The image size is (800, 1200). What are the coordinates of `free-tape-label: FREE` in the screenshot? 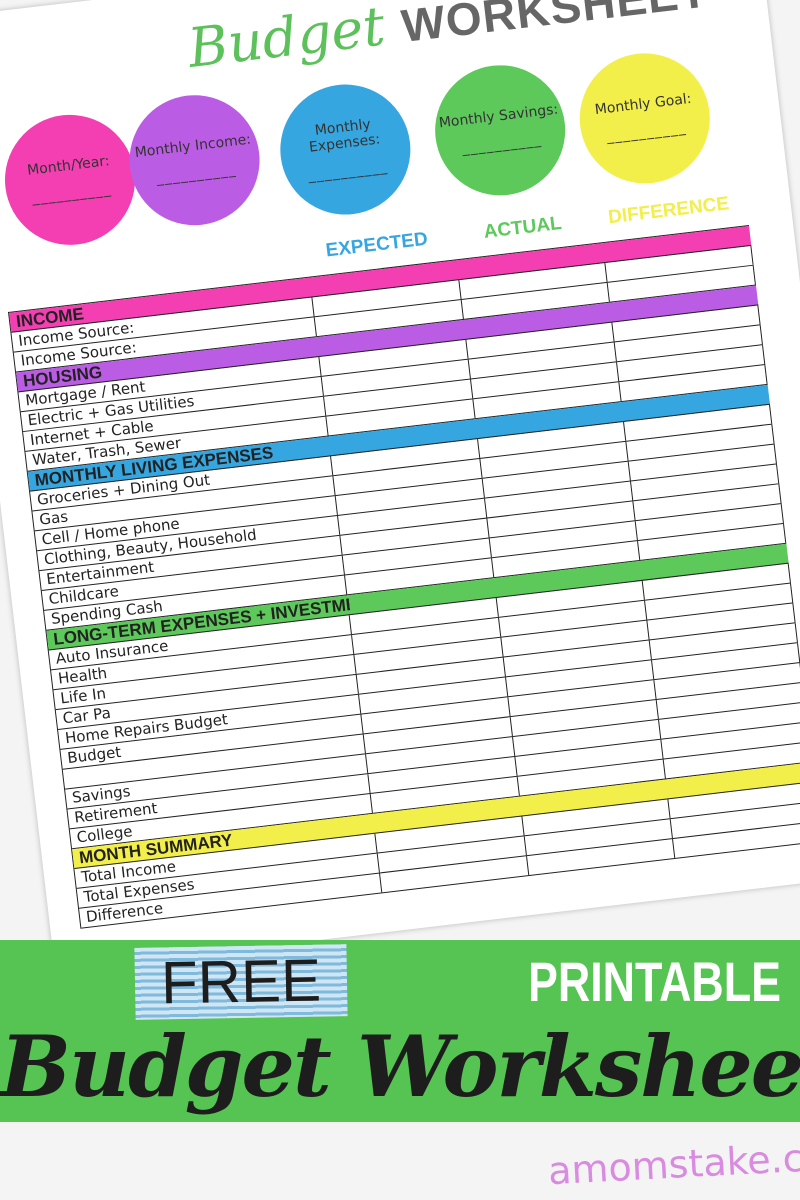 It's located at (241, 982).